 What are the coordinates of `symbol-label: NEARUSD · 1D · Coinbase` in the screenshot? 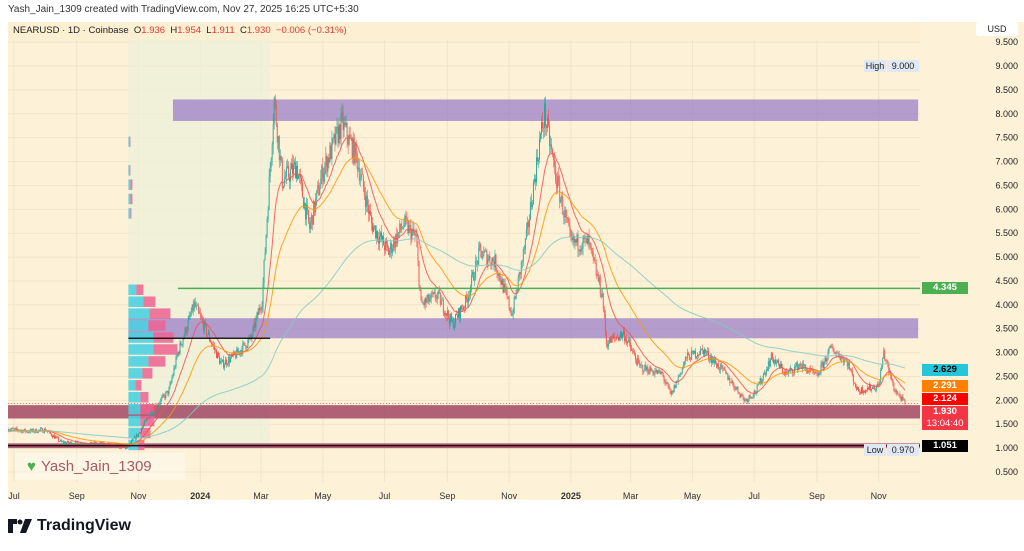 It's located at (71, 30).